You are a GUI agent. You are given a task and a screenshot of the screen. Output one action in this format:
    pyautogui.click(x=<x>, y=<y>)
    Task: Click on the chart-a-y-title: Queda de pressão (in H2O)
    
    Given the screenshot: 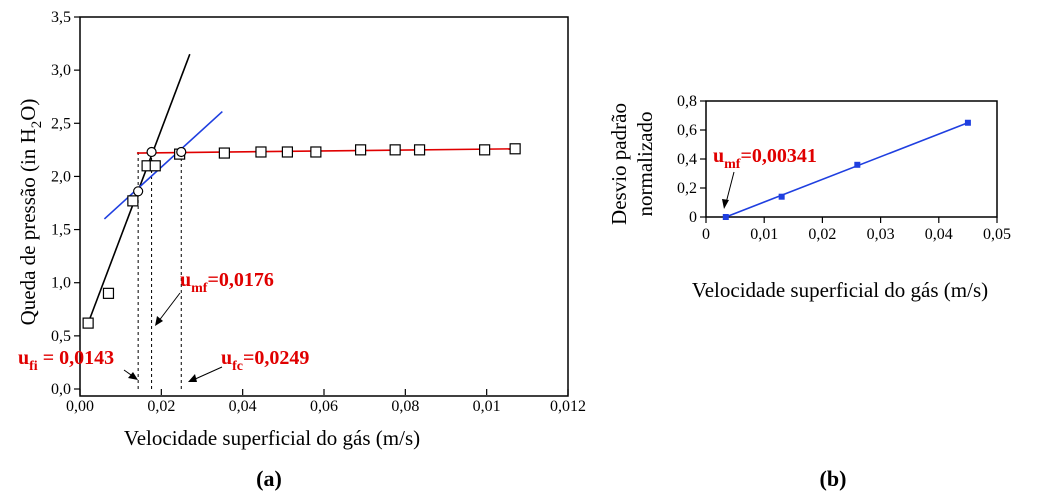 What is the action you would take?
    pyautogui.click(x=30, y=212)
    